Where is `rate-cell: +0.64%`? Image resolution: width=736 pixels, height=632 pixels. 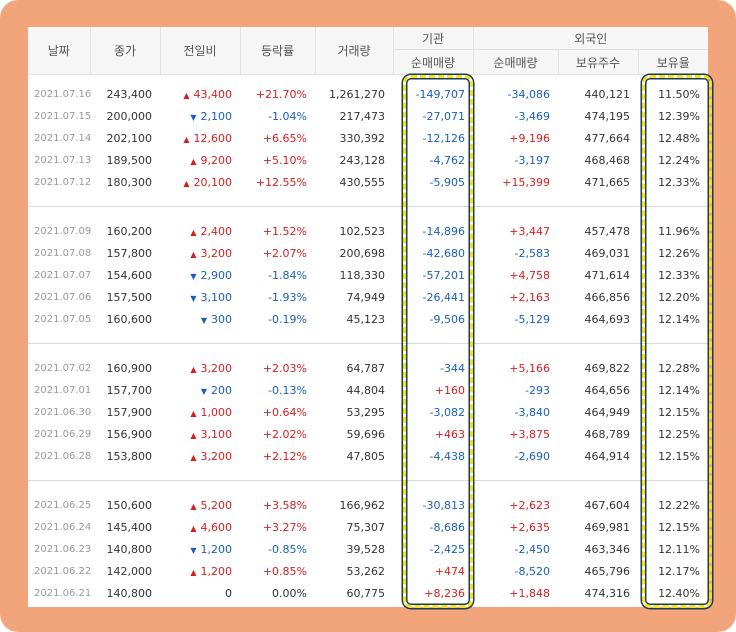 rate-cell: +0.64% is located at coordinates (284, 412).